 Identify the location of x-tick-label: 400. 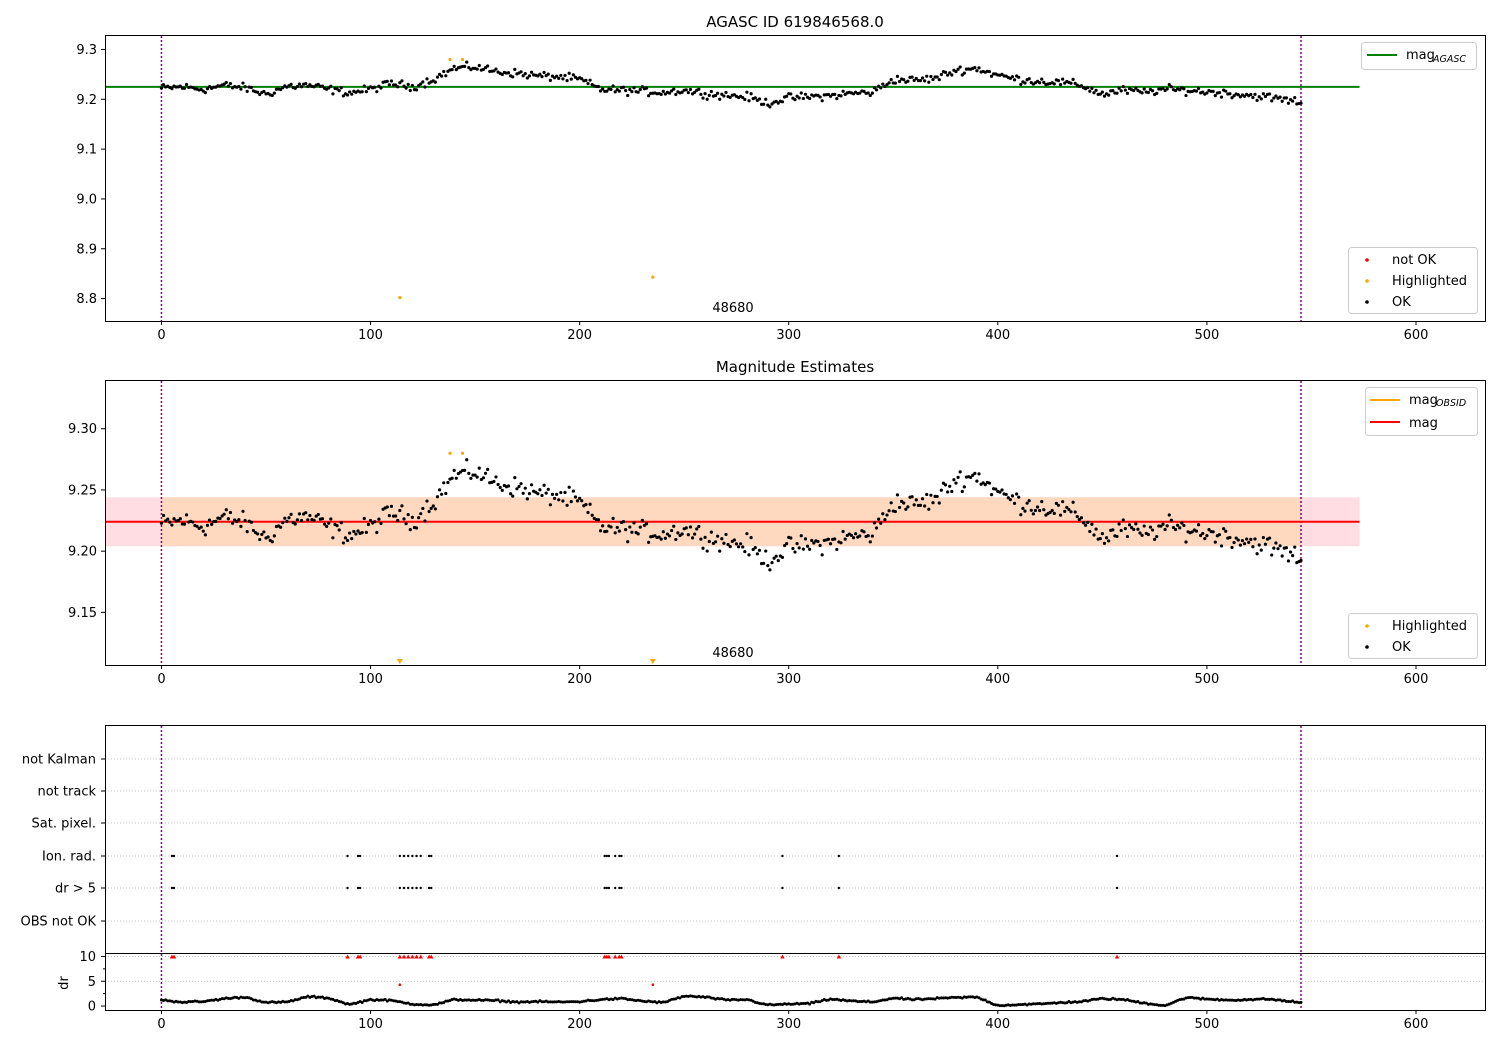
(997, 1024).